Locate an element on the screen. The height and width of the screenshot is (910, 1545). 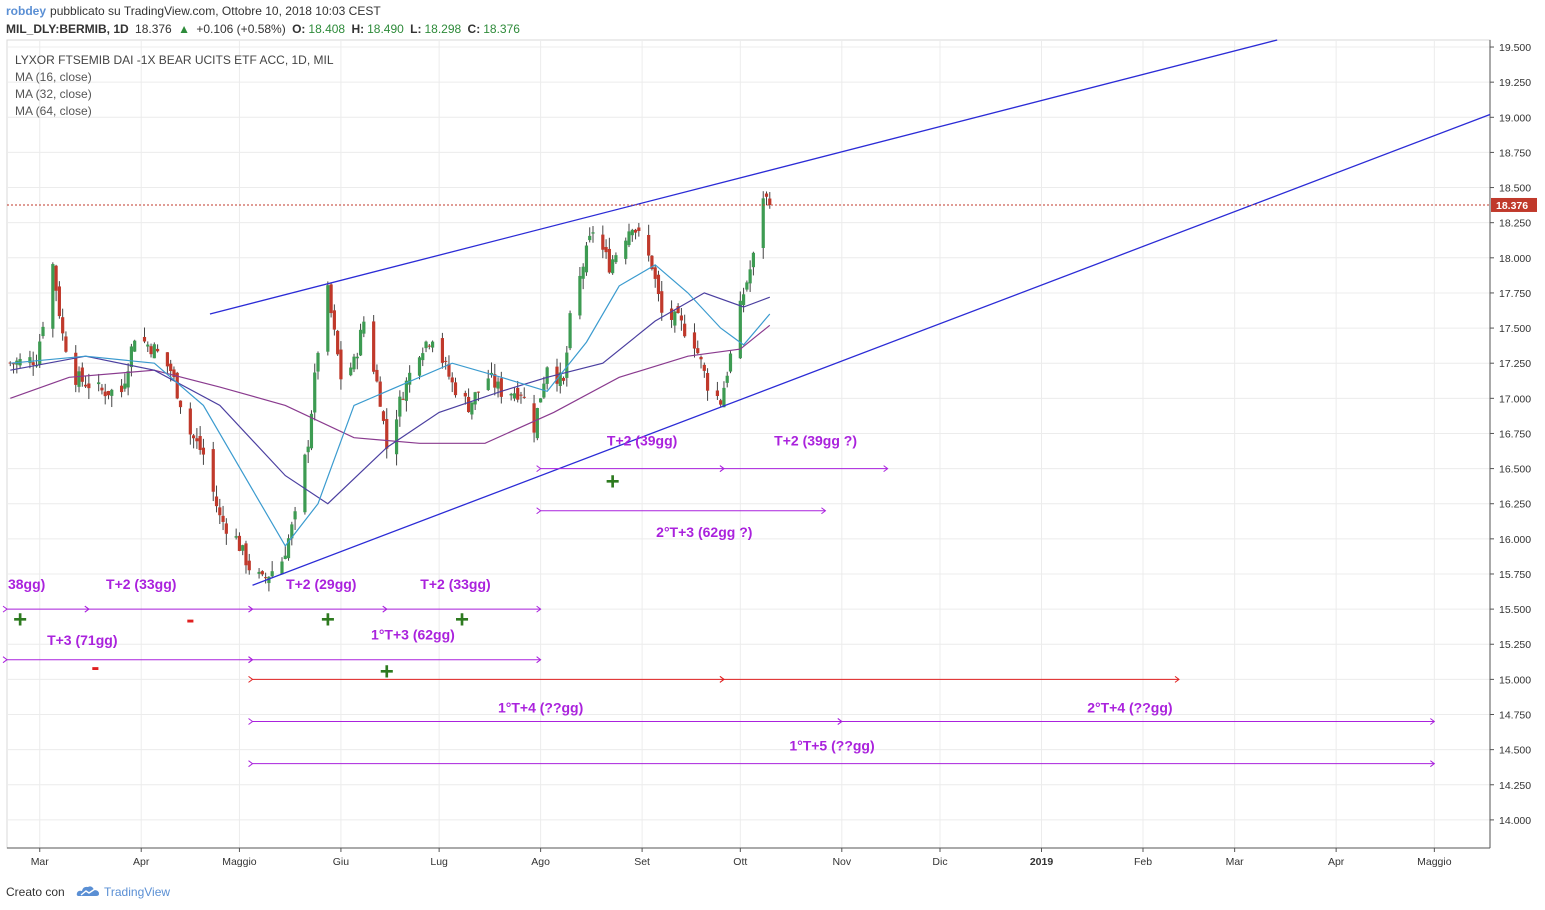
last-price-label: 18.376 is located at coordinates (1512, 206).